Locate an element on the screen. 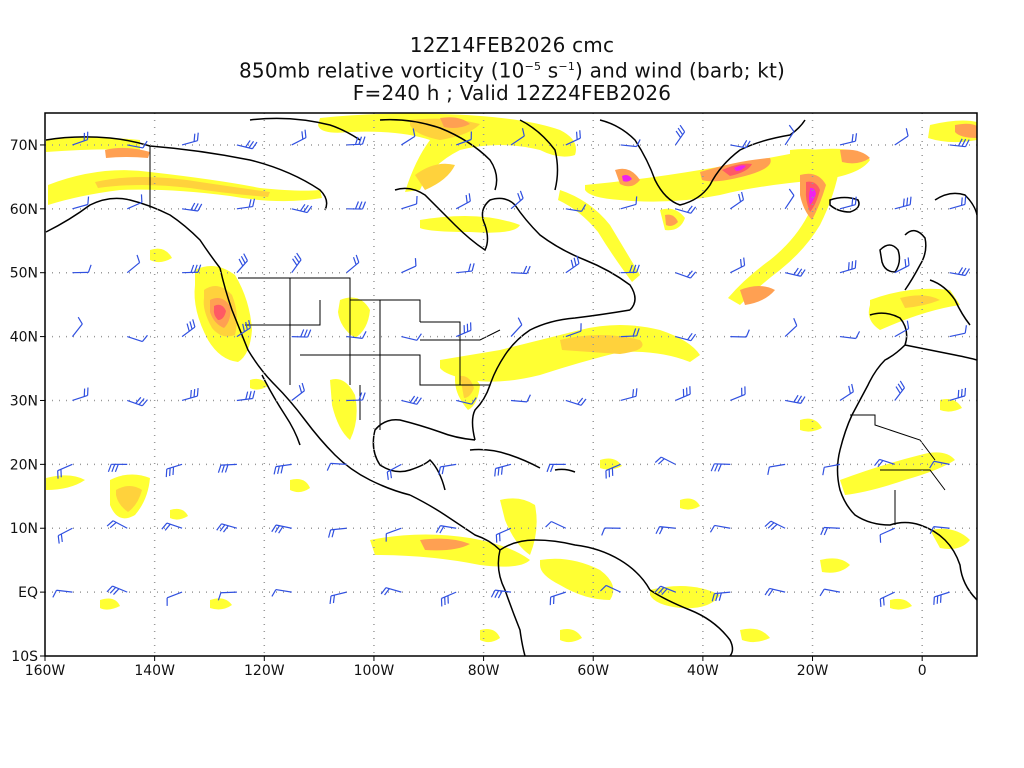 This screenshot has height=768, width=1024. lat-label: 20N is located at coordinates (24, 465).